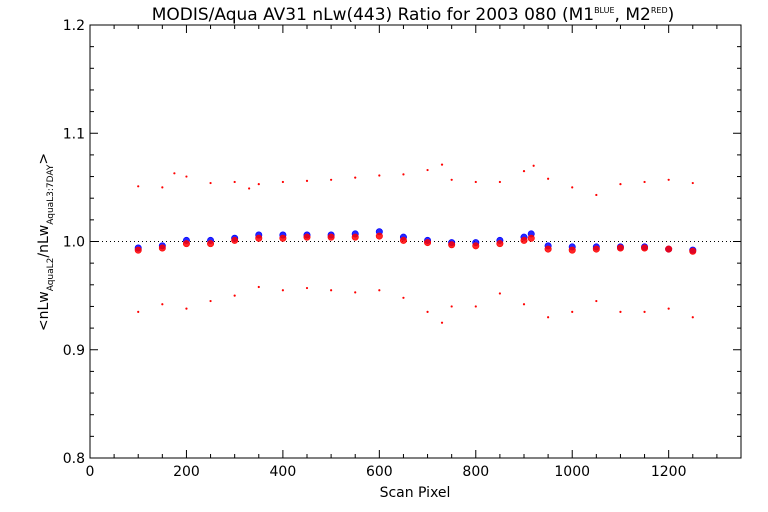 Image resolution: width=768 pixels, height=512 pixels. What do you see at coordinates (415, 493) in the screenshot?
I see `x-axis-label: Scan Pixel` at bounding box center [415, 493].